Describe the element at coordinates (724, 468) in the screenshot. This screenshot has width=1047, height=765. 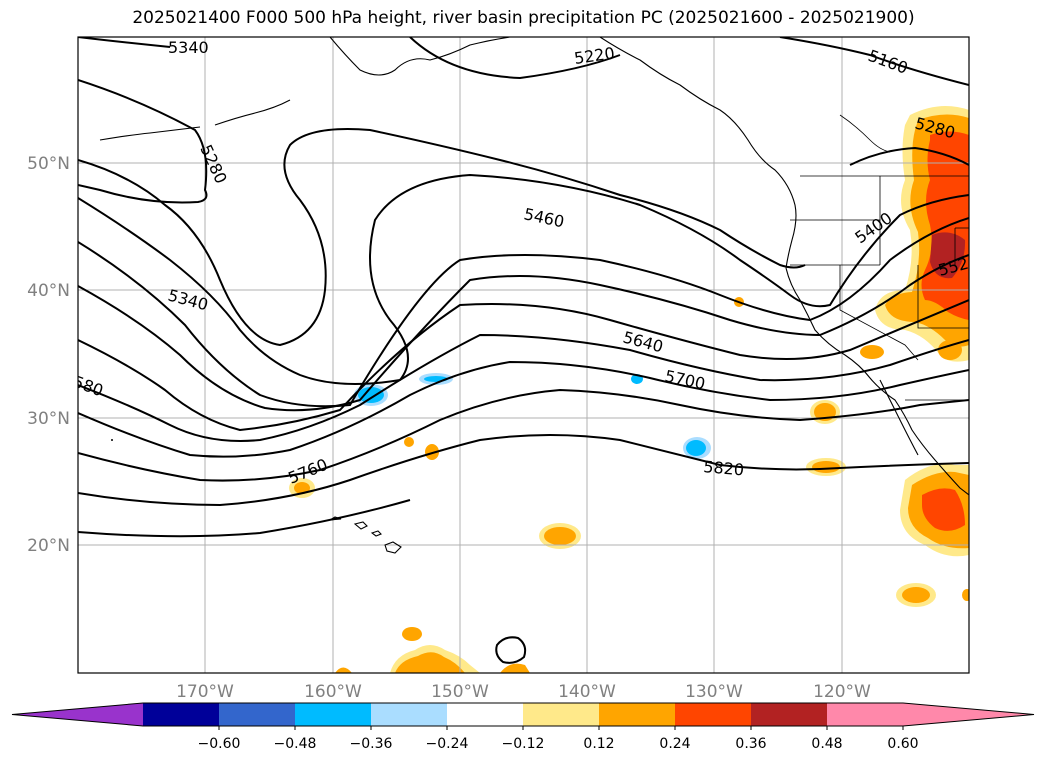
I see `contour-label: 5820` at that location.